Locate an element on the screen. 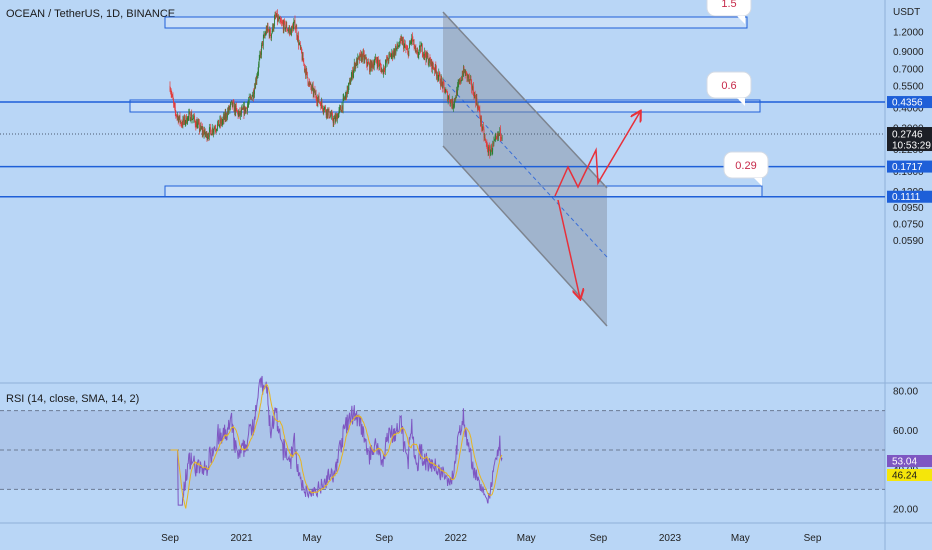 Image resolution: width=932 pixels, height=550 pixels. x-tick-label: Sep is located at coordinates (813, 538).